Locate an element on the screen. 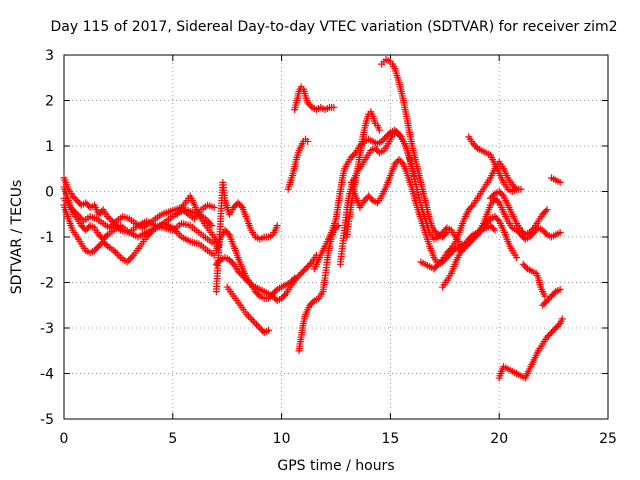  y-tick-label: 1 is located at coordinates (49, 147).